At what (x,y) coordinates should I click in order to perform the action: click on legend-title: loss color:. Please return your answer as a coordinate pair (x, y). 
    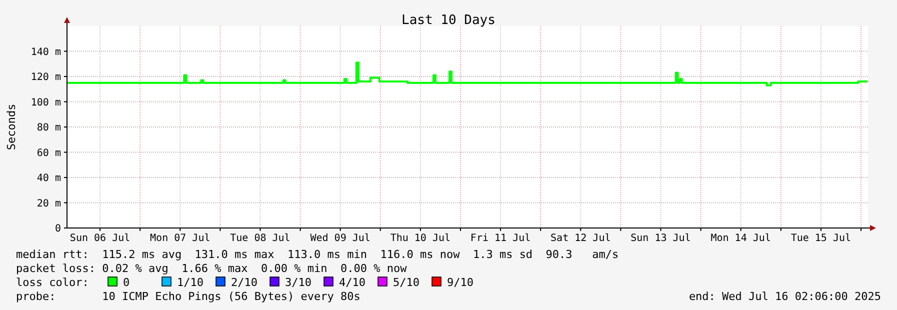
    Looking at the image, I should click on (52, 282).